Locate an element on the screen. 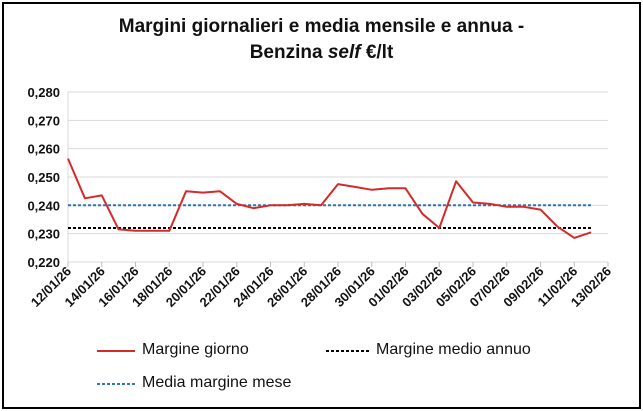 This screenshot has height=411, width=643. legend is located at coordinates (234, 367).